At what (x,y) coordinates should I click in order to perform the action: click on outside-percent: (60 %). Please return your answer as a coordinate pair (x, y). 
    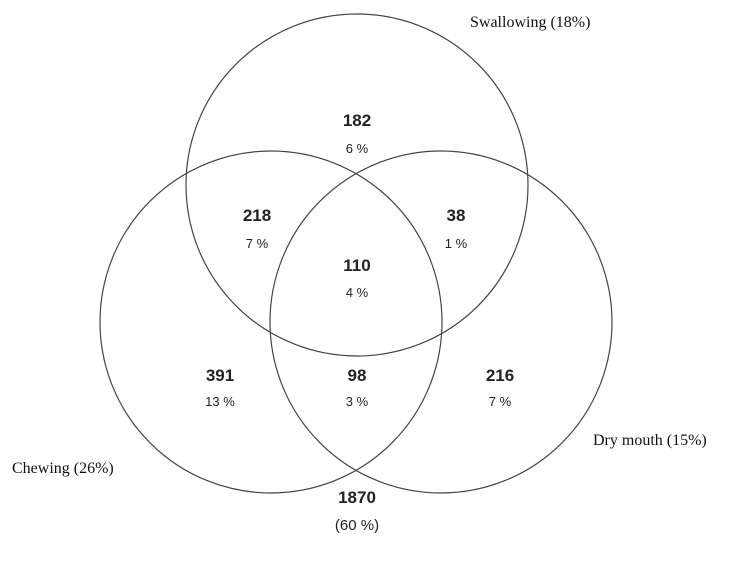
    Looking at the image, I should click on (357, 525).